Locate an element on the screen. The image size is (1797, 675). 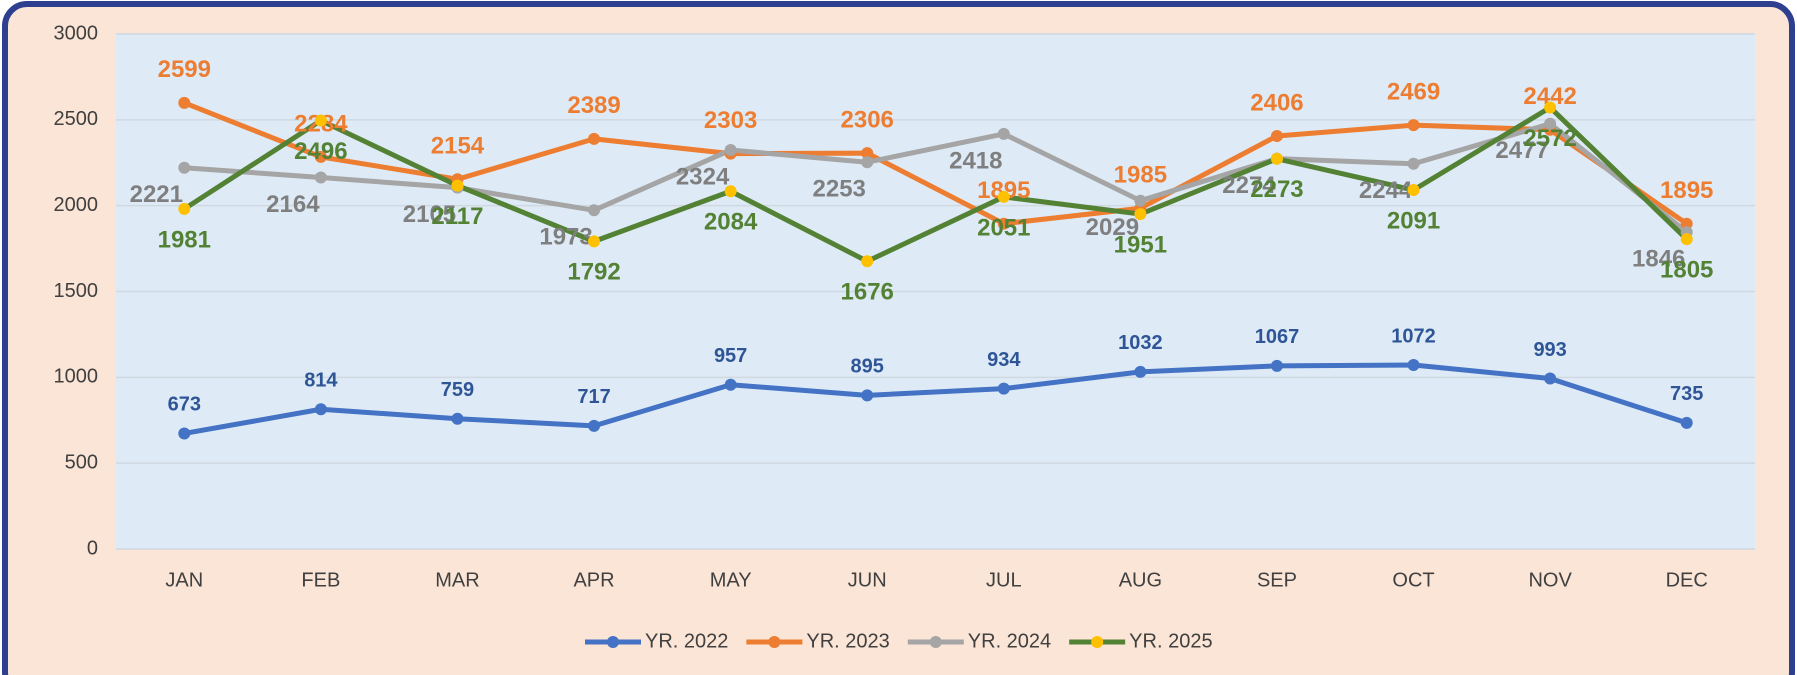
data-label: 1973 is located at coordinates (565, 237).